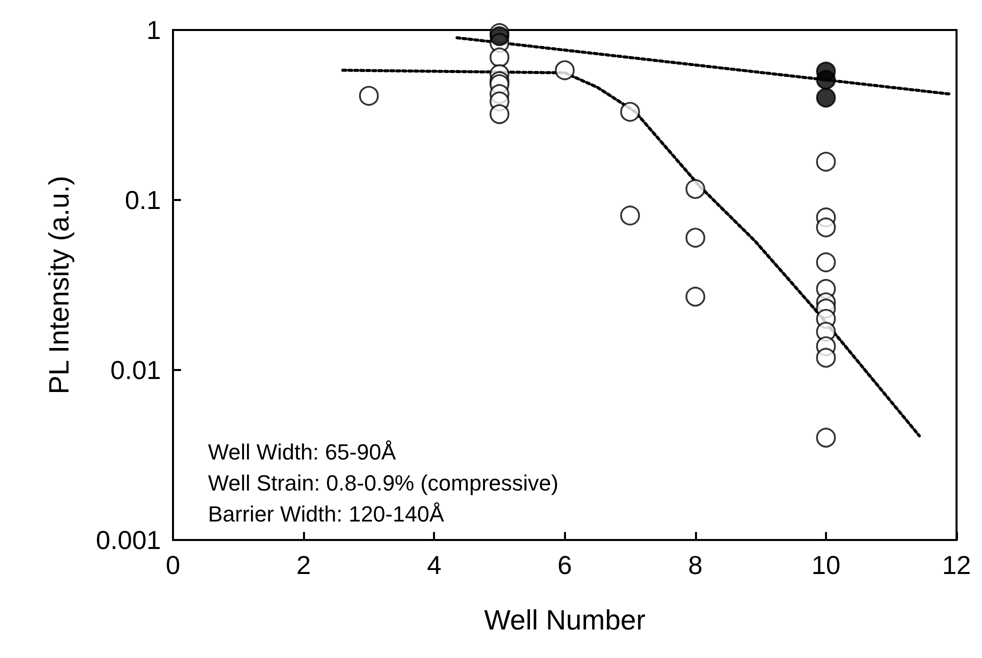 This screenshot has height=658, width=982. I want to click on x-tick-label: 4, so click(434, 565).